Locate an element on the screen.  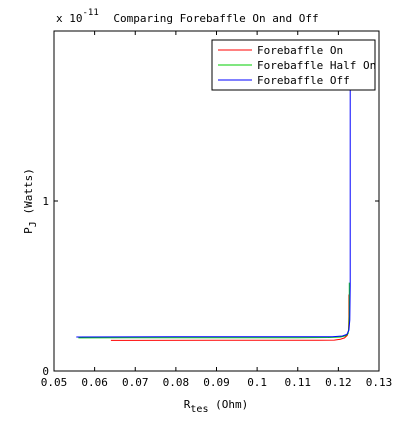
x-tick-label: 0.13 is located at coordinates (379, 382).